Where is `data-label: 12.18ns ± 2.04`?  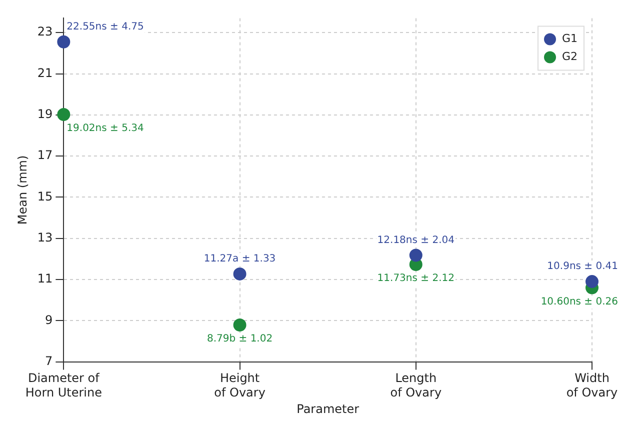 data-label: 12.18ns ± 2.04 is located at coordinates (415, 240).